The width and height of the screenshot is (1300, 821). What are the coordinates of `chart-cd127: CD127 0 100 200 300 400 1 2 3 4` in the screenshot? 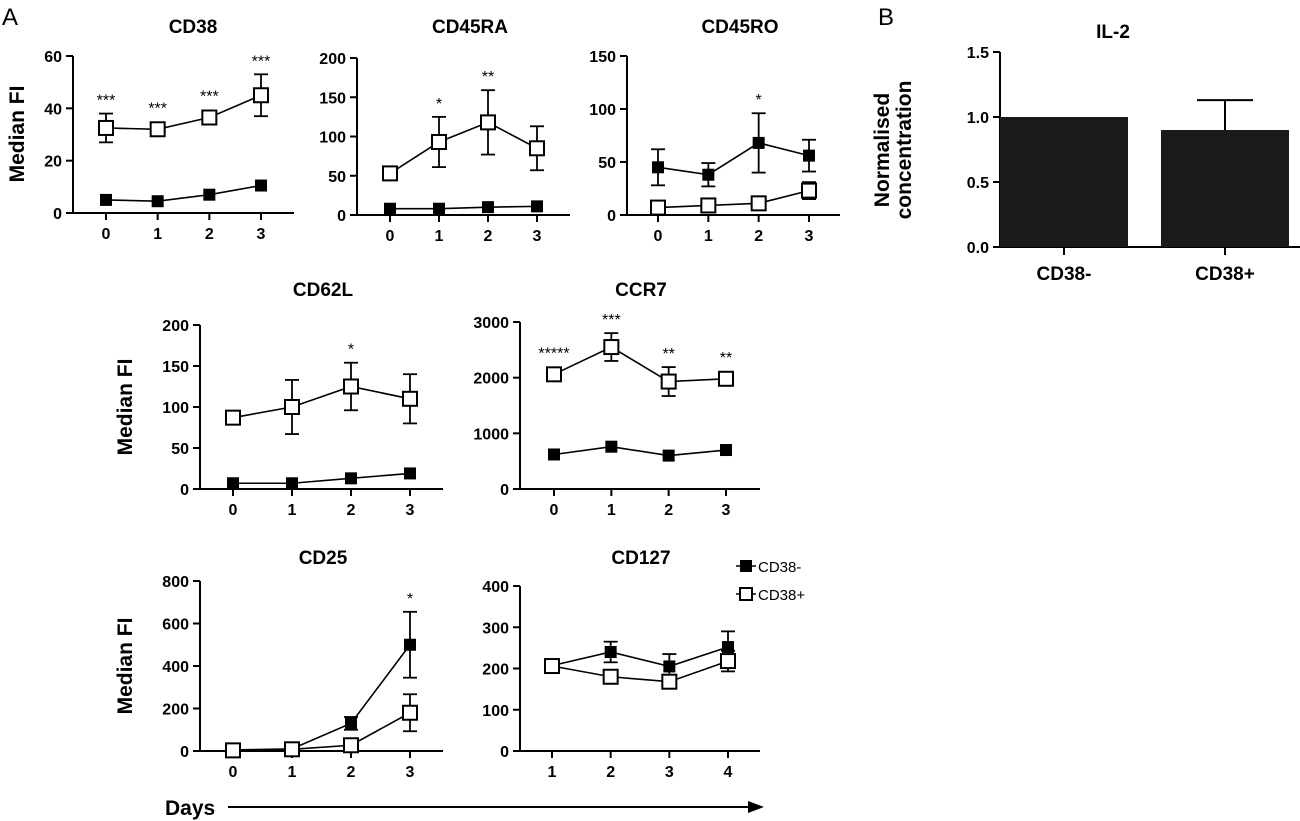 It's located at (621, 664).